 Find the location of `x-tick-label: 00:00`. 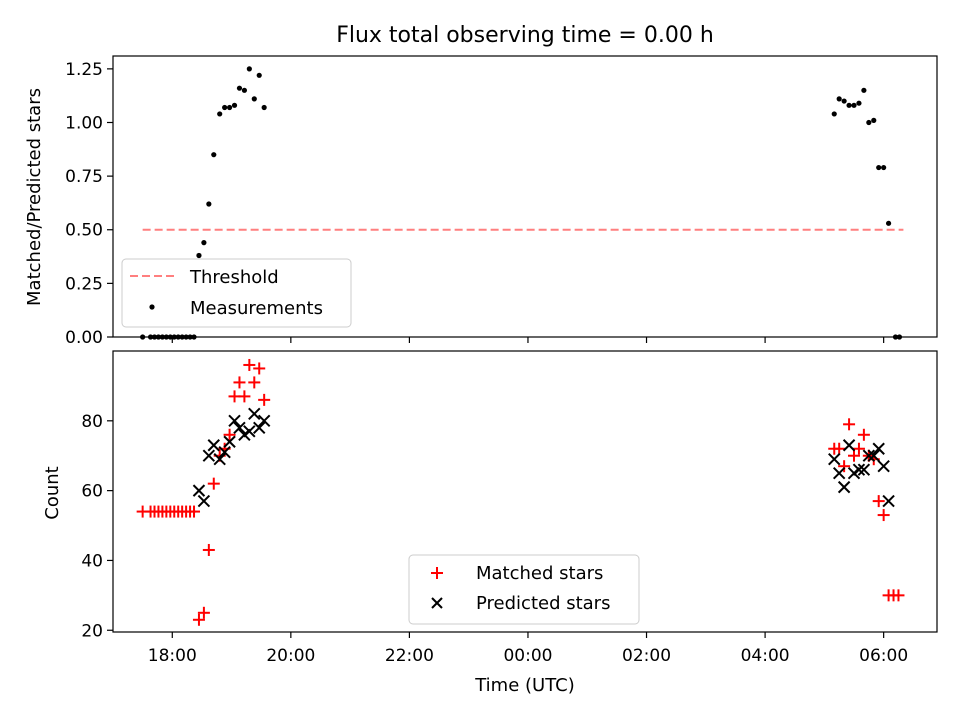

x-tick-label: 00:00 is located at coordinates (527, 656).